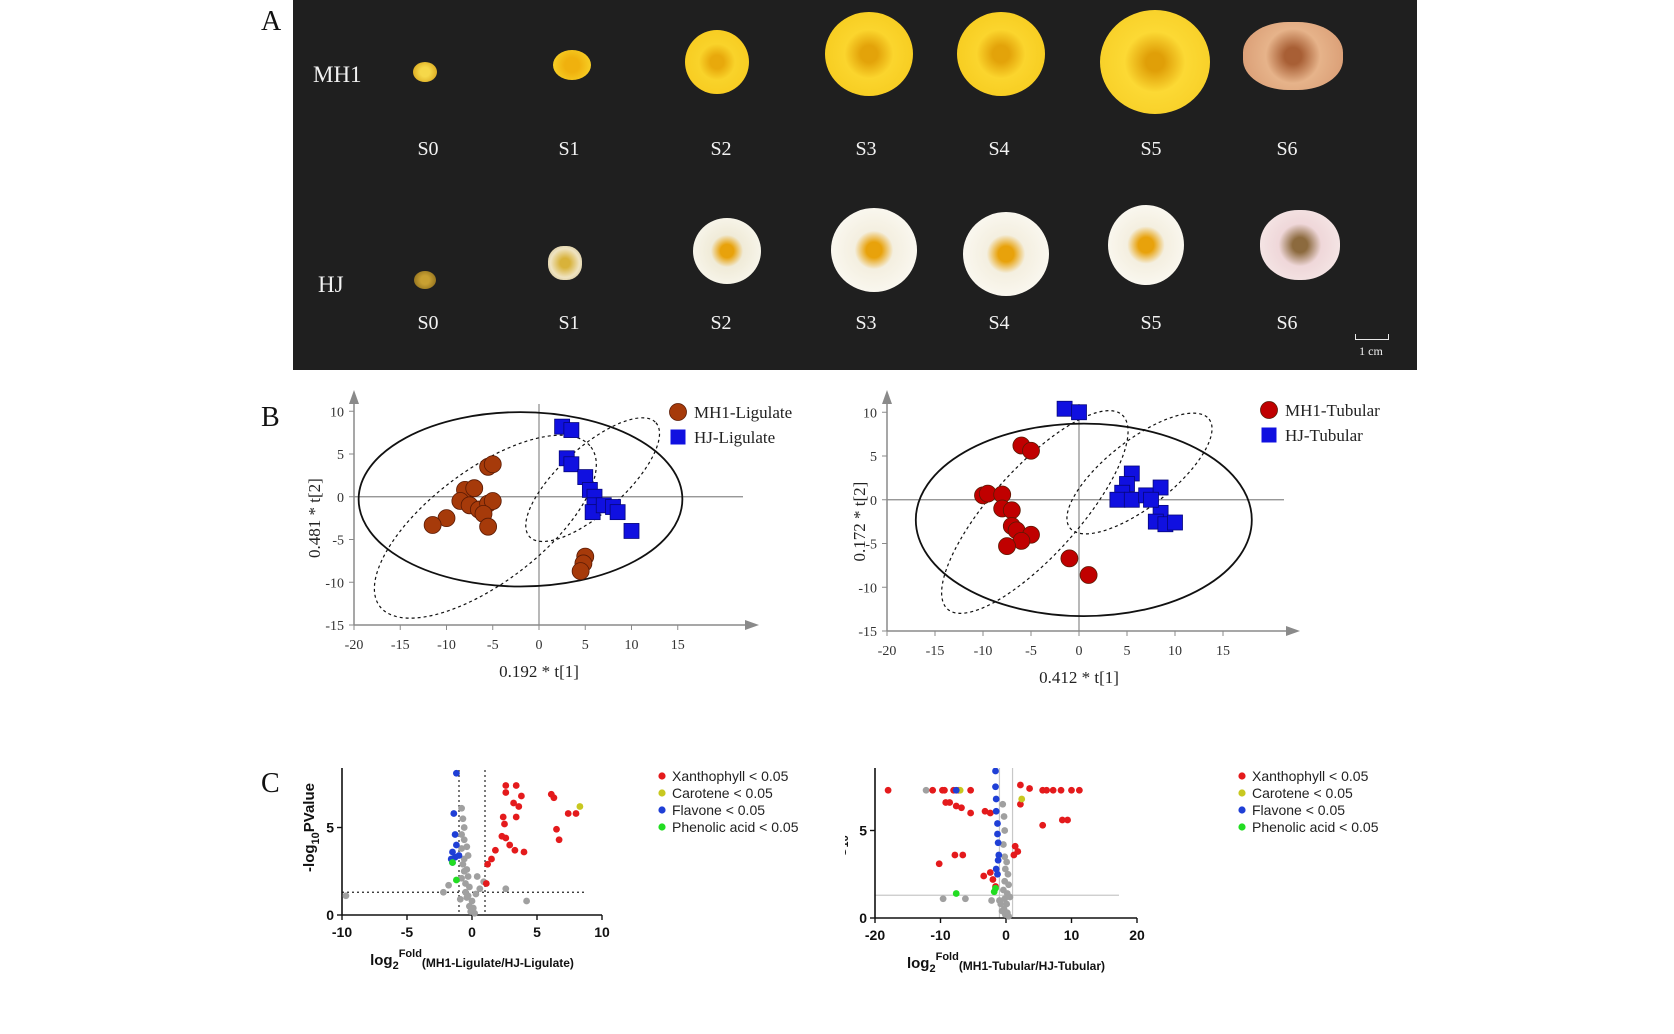 Image resolution: width=1674 pixels, height=1034 pixels. I want to click on legend-label: MH1-Tubular, so click(1332, 410).